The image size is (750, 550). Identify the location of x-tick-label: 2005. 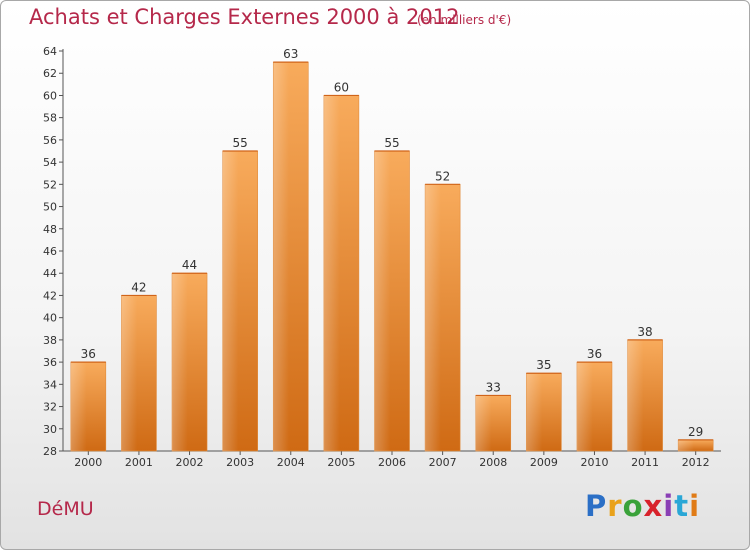
(341, 462).